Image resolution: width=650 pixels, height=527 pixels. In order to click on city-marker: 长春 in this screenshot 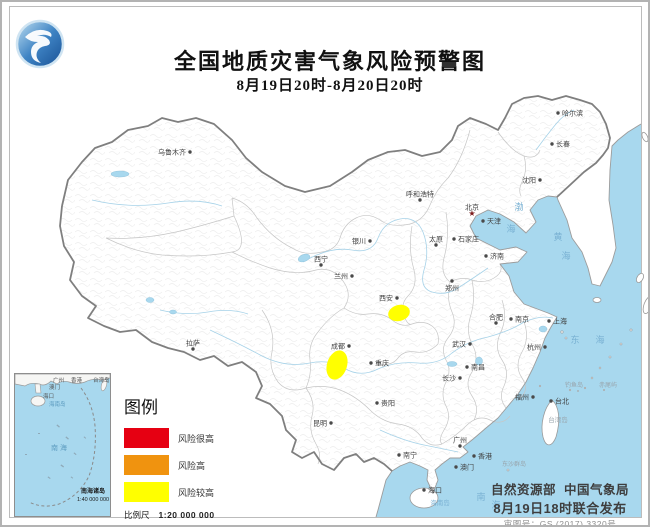, I will do `click(560, 144)`.